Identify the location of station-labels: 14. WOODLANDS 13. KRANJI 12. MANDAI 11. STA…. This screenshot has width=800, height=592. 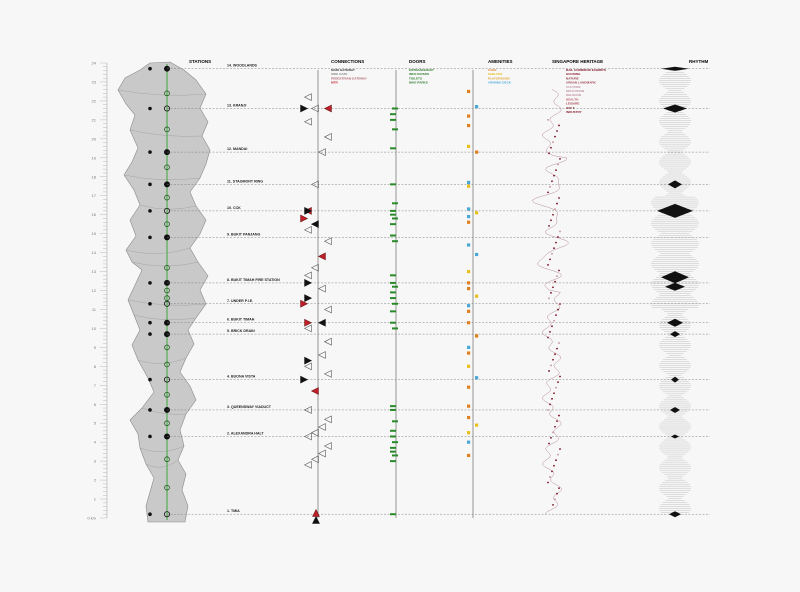
(253, 289).